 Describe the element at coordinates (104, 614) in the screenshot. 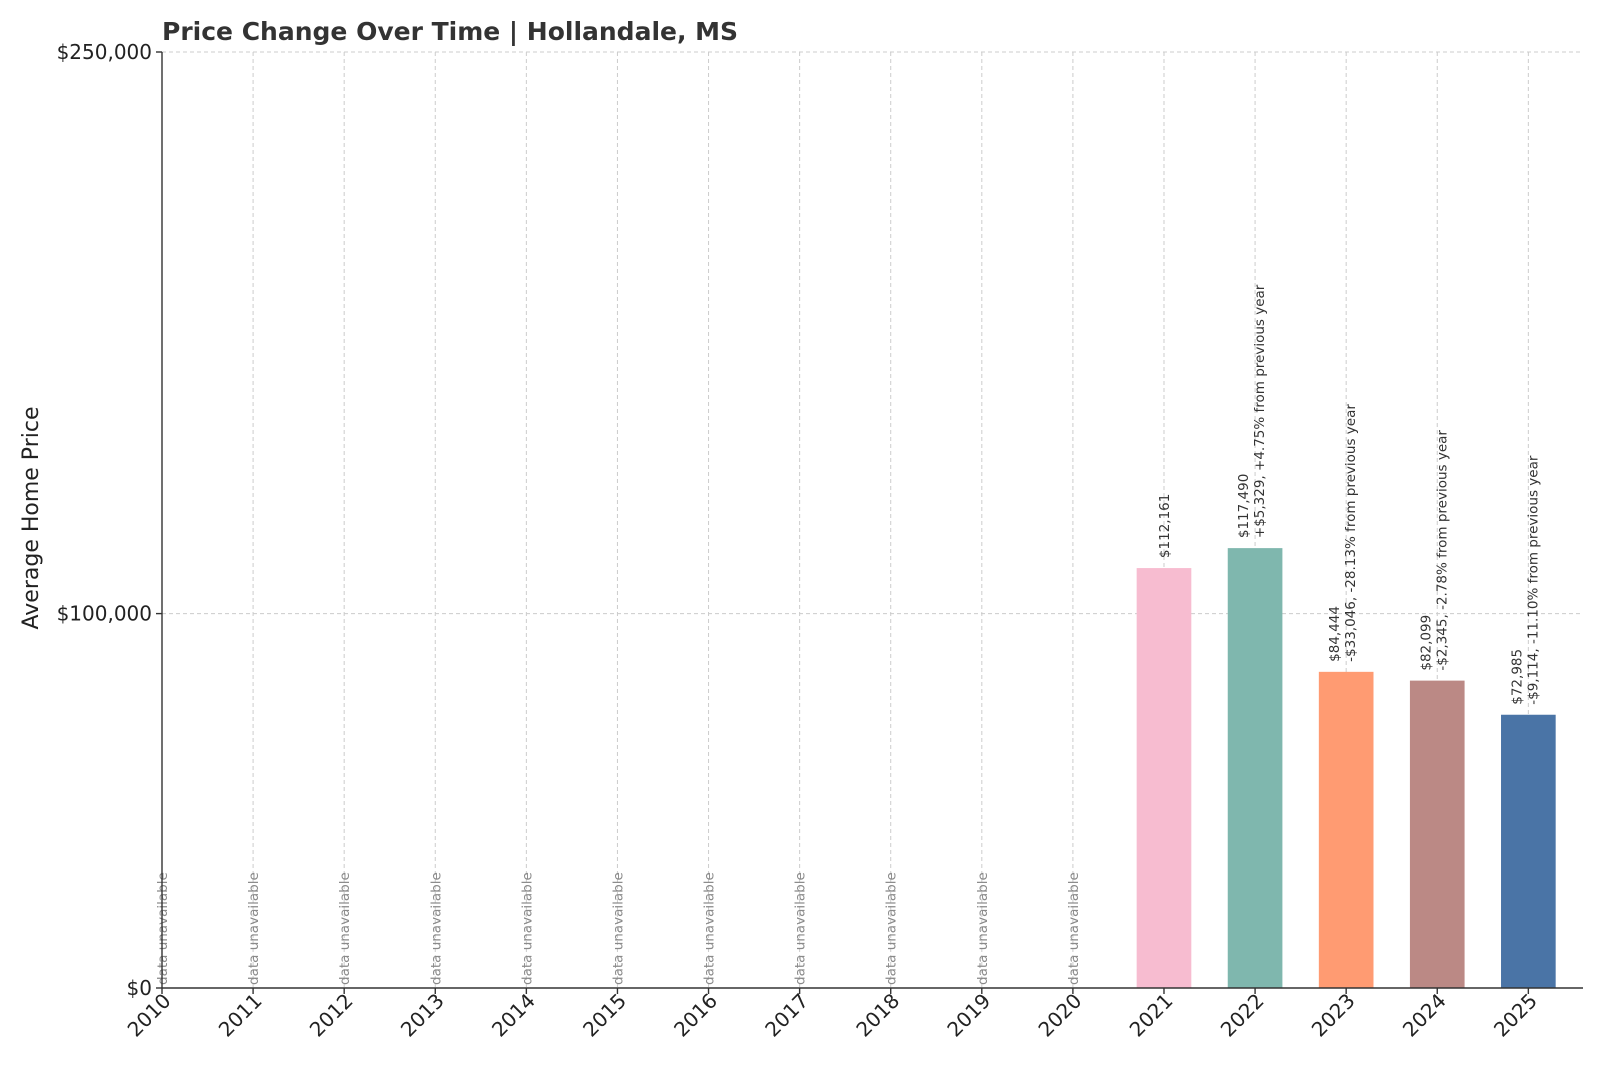

I see `y-tick-label: $100,000` at that location.